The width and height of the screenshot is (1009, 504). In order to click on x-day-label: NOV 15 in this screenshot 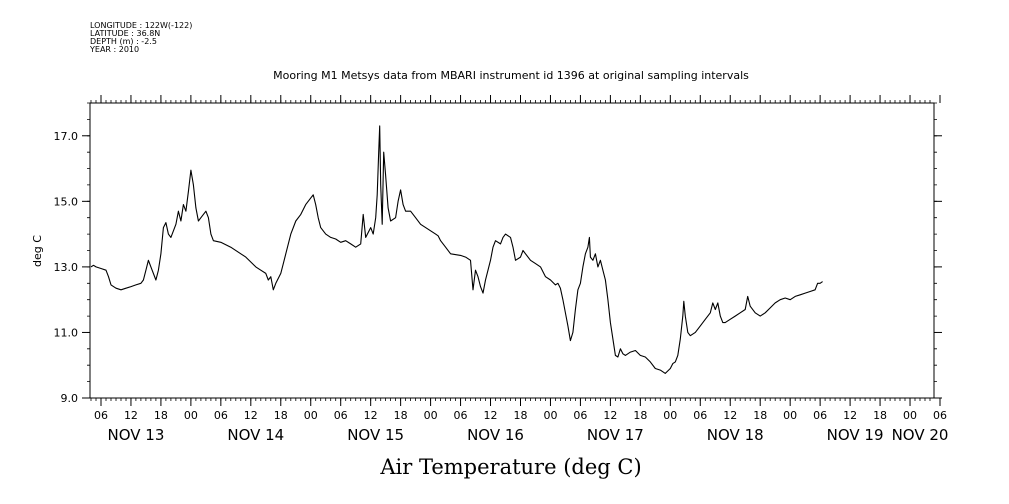, I will do `click(375, 435)`.